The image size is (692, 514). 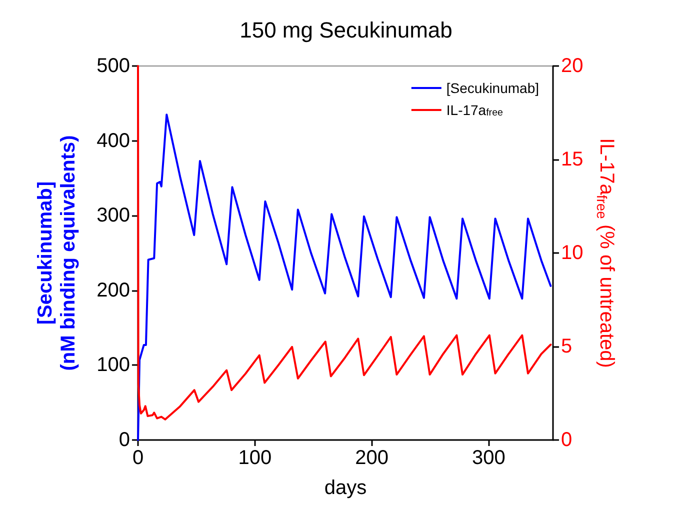 What do you see at coordinates (566, 347) in the screenshot?
I see `y2-tick-label: 5` at bounding box center [566, 347].